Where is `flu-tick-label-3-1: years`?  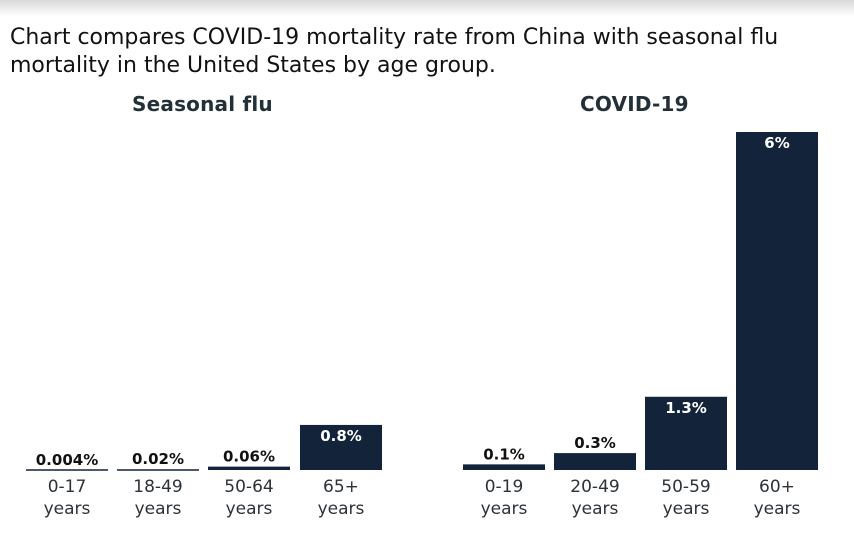 flu-tick-label-3-1: years is located at coordinates (341, 509).